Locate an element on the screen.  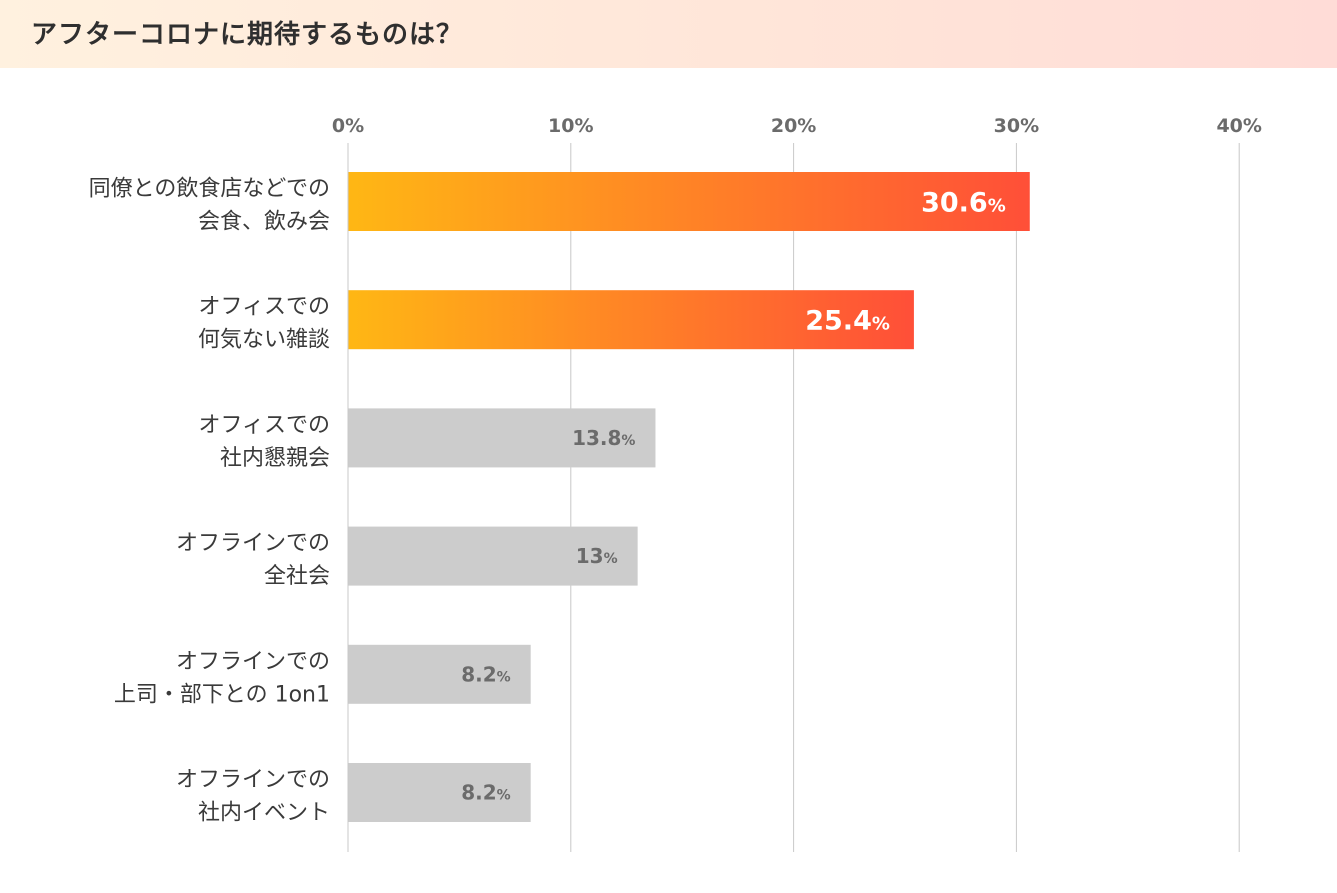
x-tick-label: 30% is located at coordinates (1016, 126).